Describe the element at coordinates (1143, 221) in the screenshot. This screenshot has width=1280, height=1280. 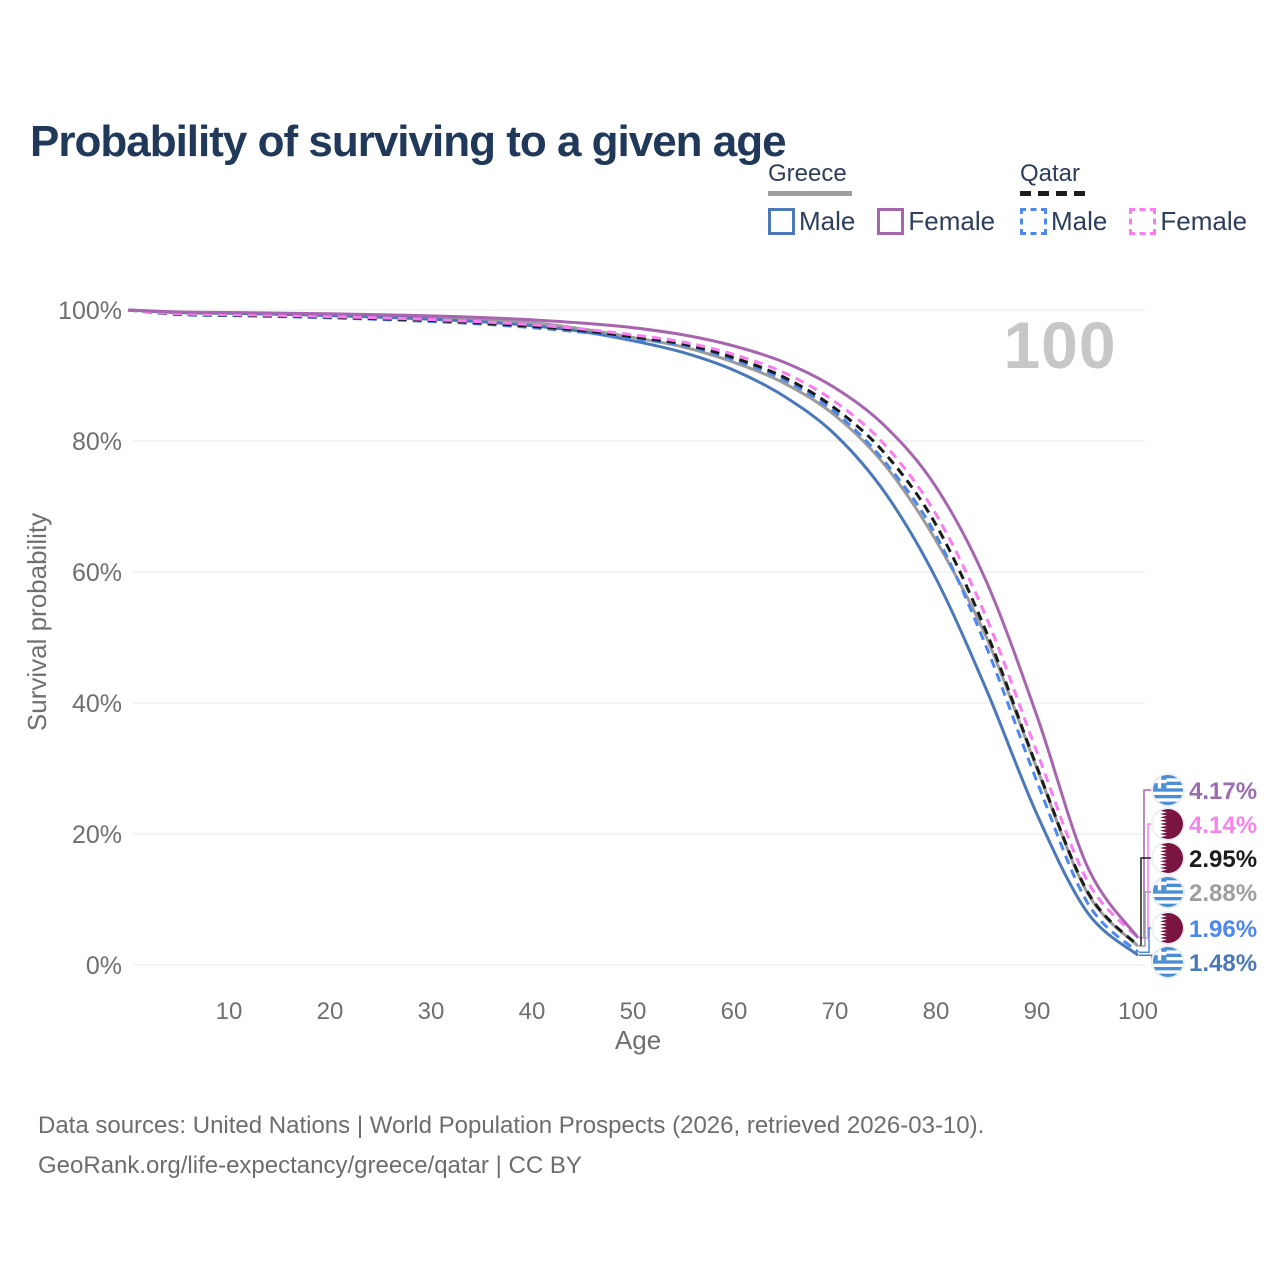
I see `legend-swatch-qatar-female` at that location.